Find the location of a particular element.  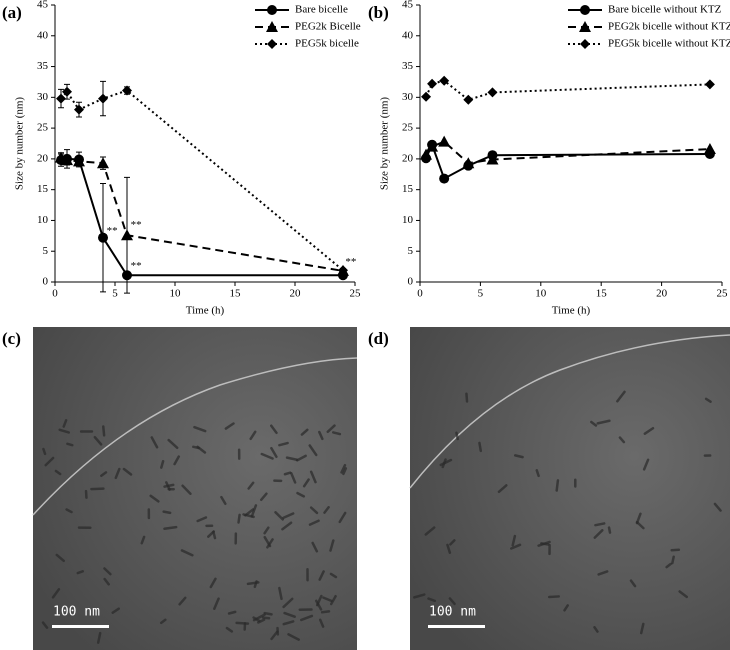

y-tick-label: 35 is located at coordinates (408, 66).